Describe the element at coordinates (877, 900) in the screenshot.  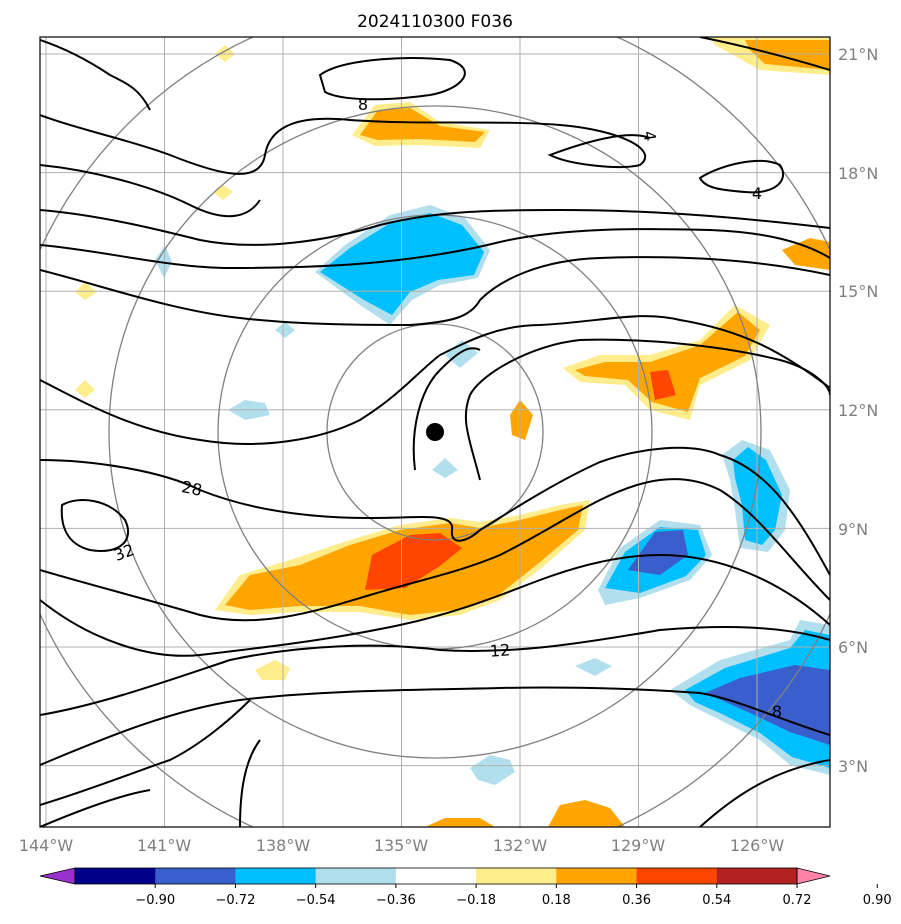
I see `colorbar-label: 0.90` at that location.